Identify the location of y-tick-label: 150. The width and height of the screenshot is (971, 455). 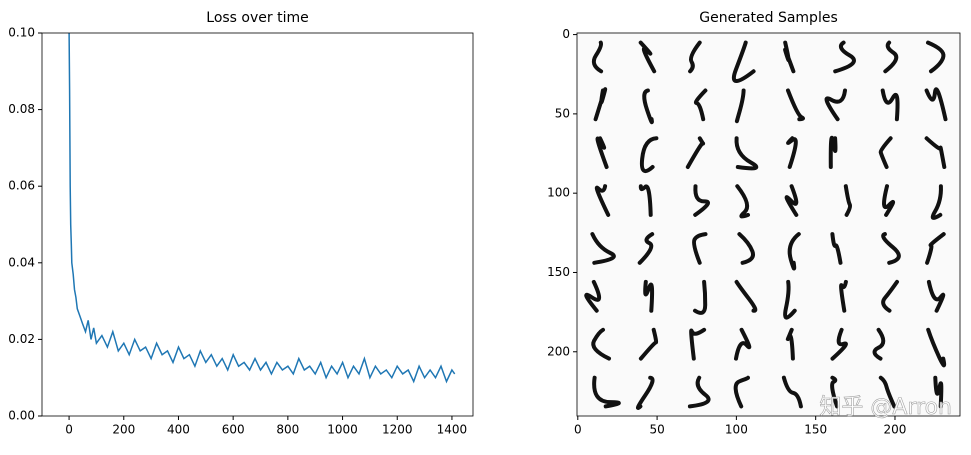
(558, 272).